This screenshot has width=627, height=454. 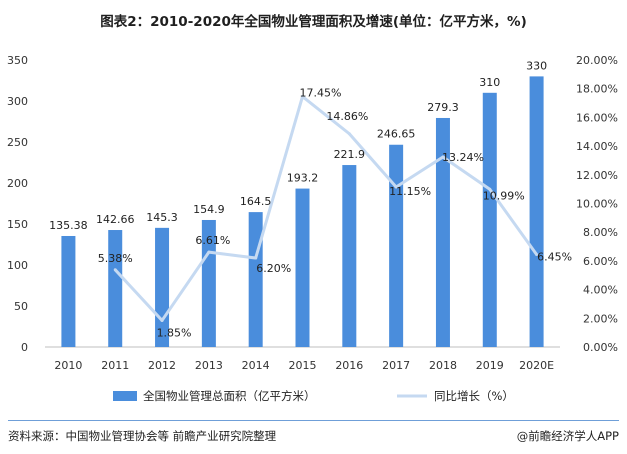 I want to click on line-value-label: 13.24%, so click(x=463, y=157).